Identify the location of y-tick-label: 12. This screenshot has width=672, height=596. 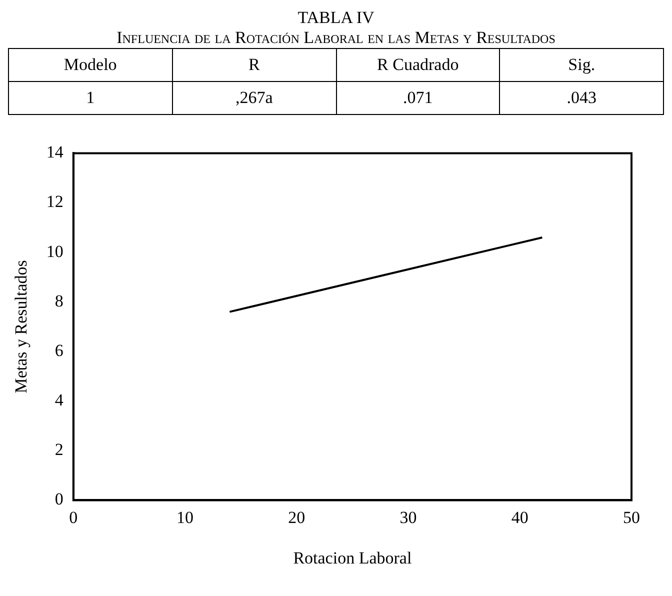
(55, 202).